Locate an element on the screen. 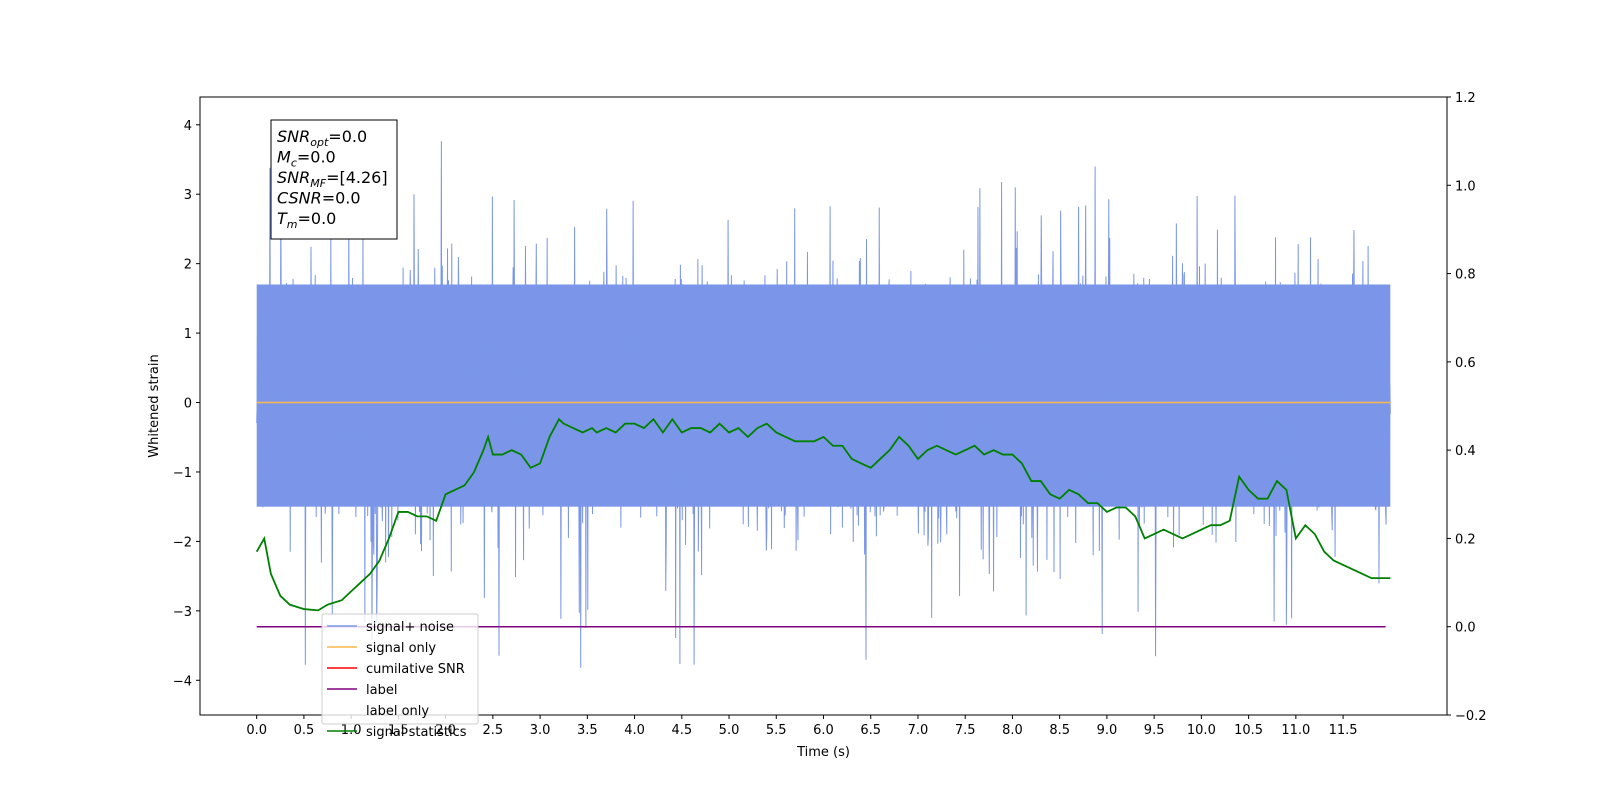 The height and width of the screenshot is (800, 1600). y-left-tick-label: 2 is located at coordinates (188, 265).